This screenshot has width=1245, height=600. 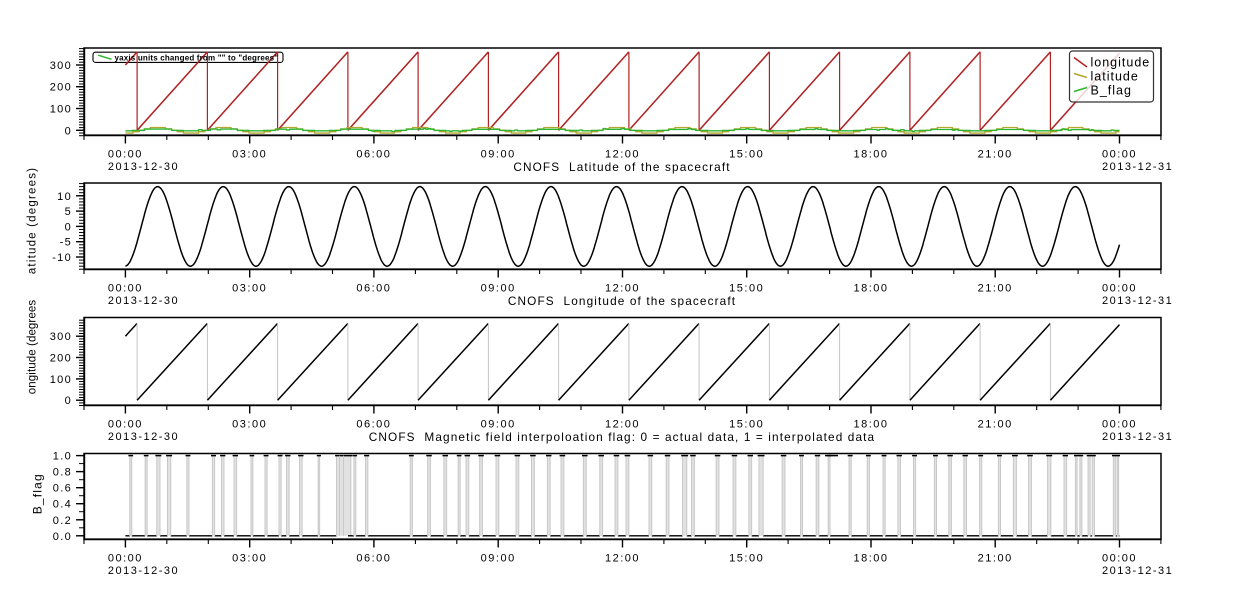 I want to click on svg-text: latitude, so click(x=1115, y=77).